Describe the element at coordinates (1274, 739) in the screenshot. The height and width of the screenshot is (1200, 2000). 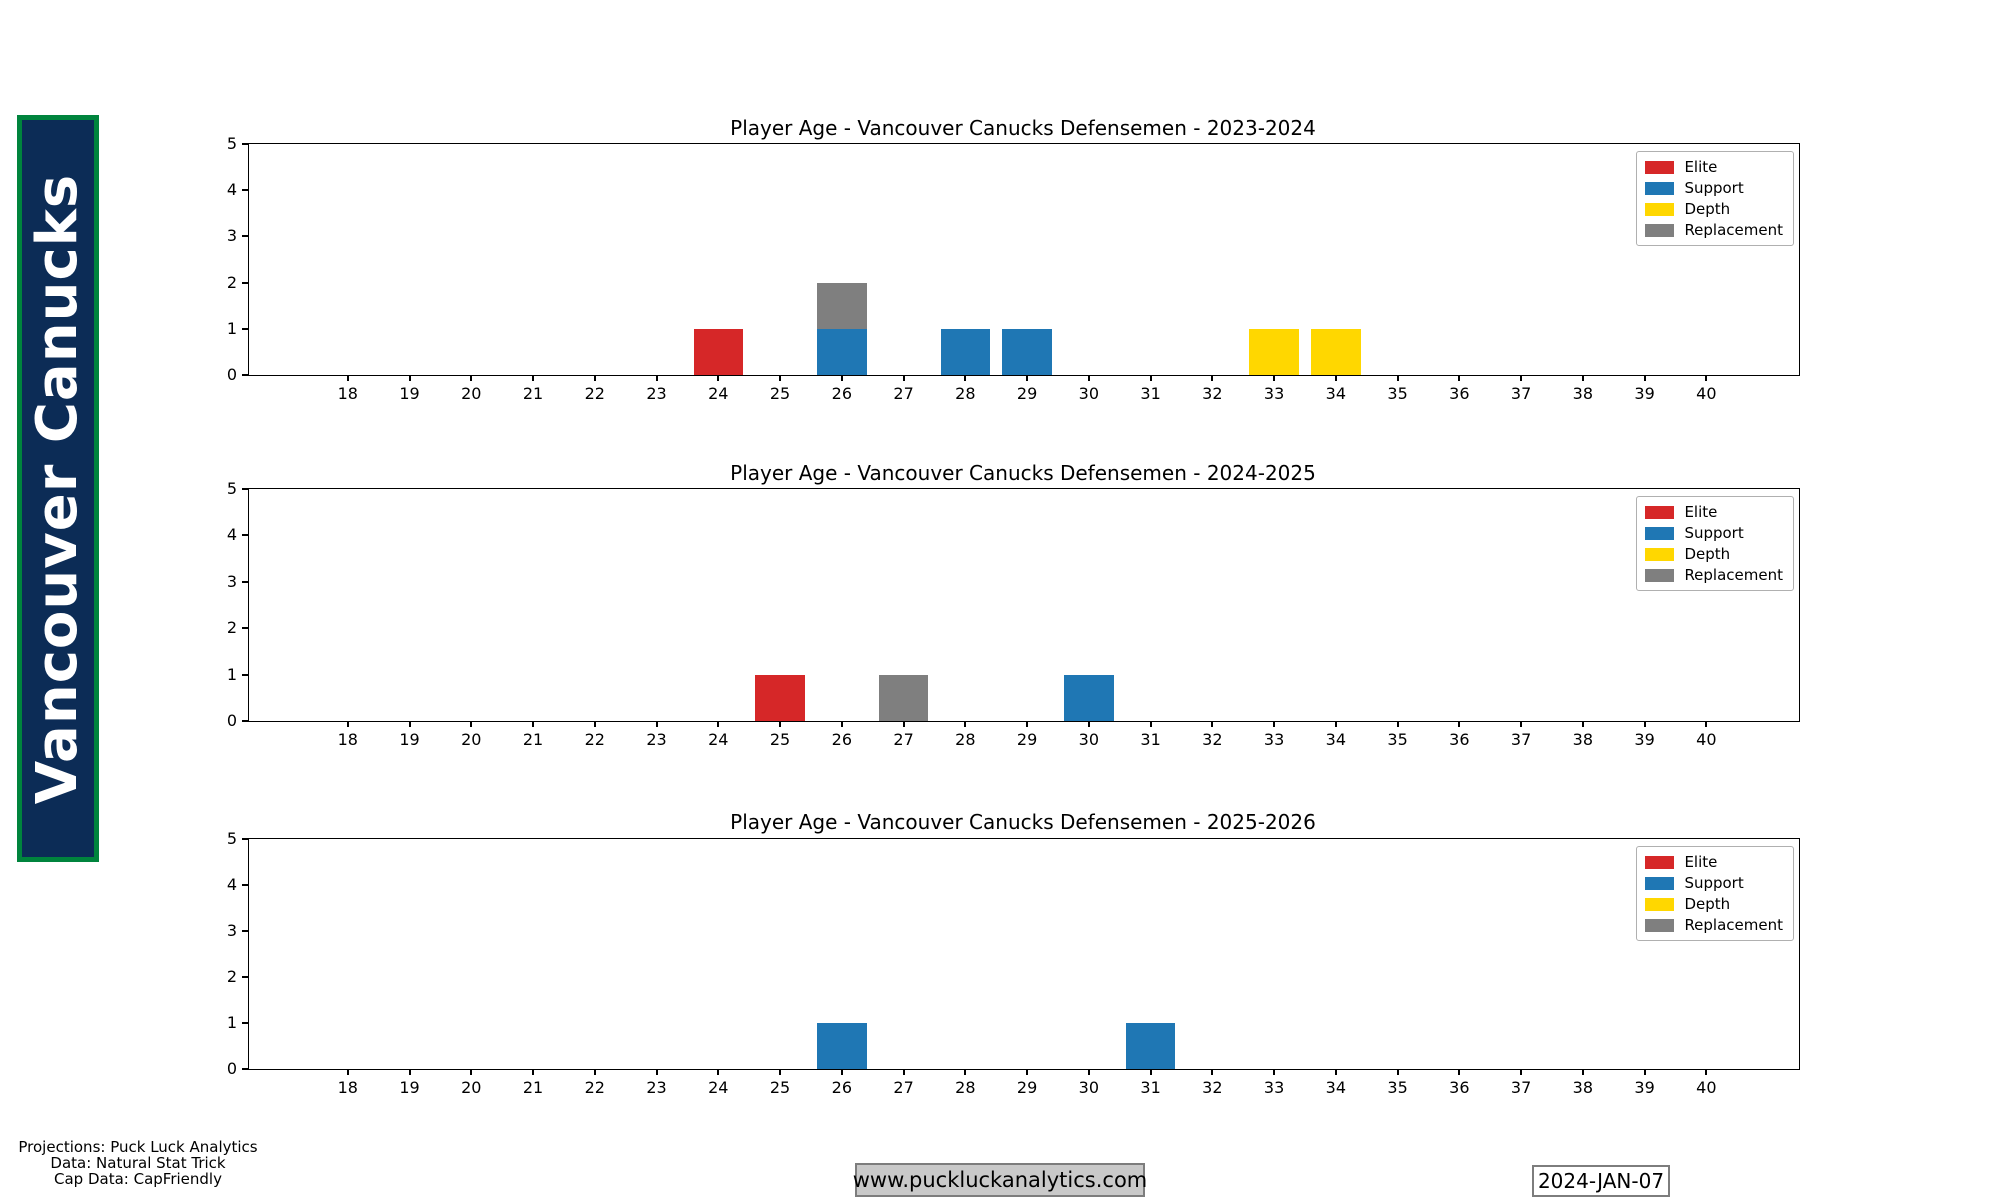
I see `x-axis-tick-label: 33` at that location.